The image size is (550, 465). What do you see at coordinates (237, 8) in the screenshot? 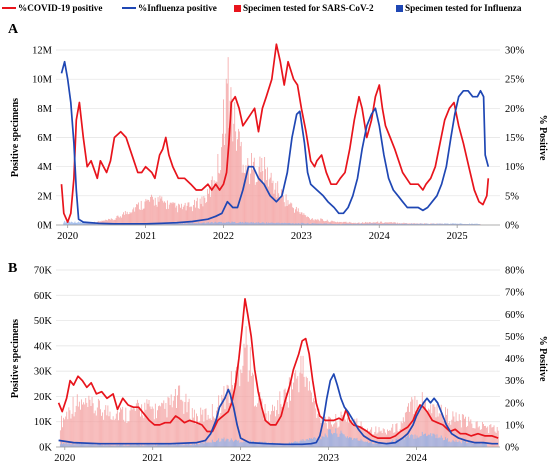
I see `legend-sars-bar-swatch` at bounding box center [237, 8].